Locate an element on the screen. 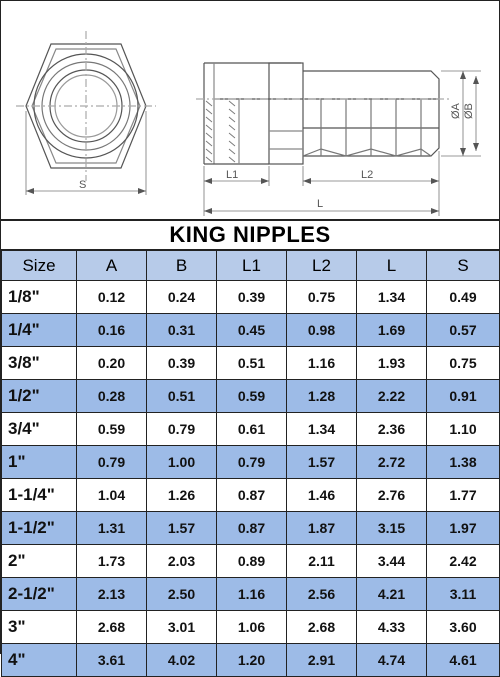 This screenshot has height=677, width=500. cell-b: 0.79 is located at coordinates (181, 429).